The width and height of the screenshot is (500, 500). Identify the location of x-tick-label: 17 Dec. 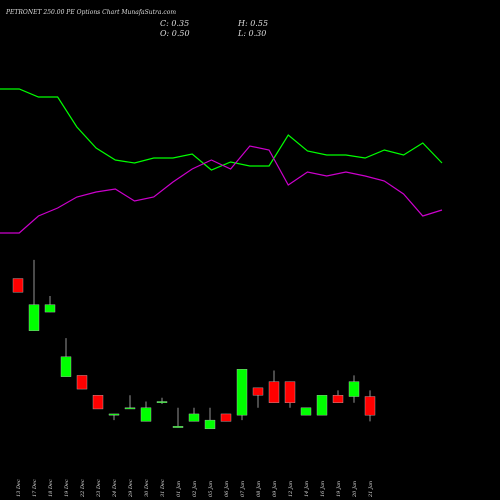
(35, 488).